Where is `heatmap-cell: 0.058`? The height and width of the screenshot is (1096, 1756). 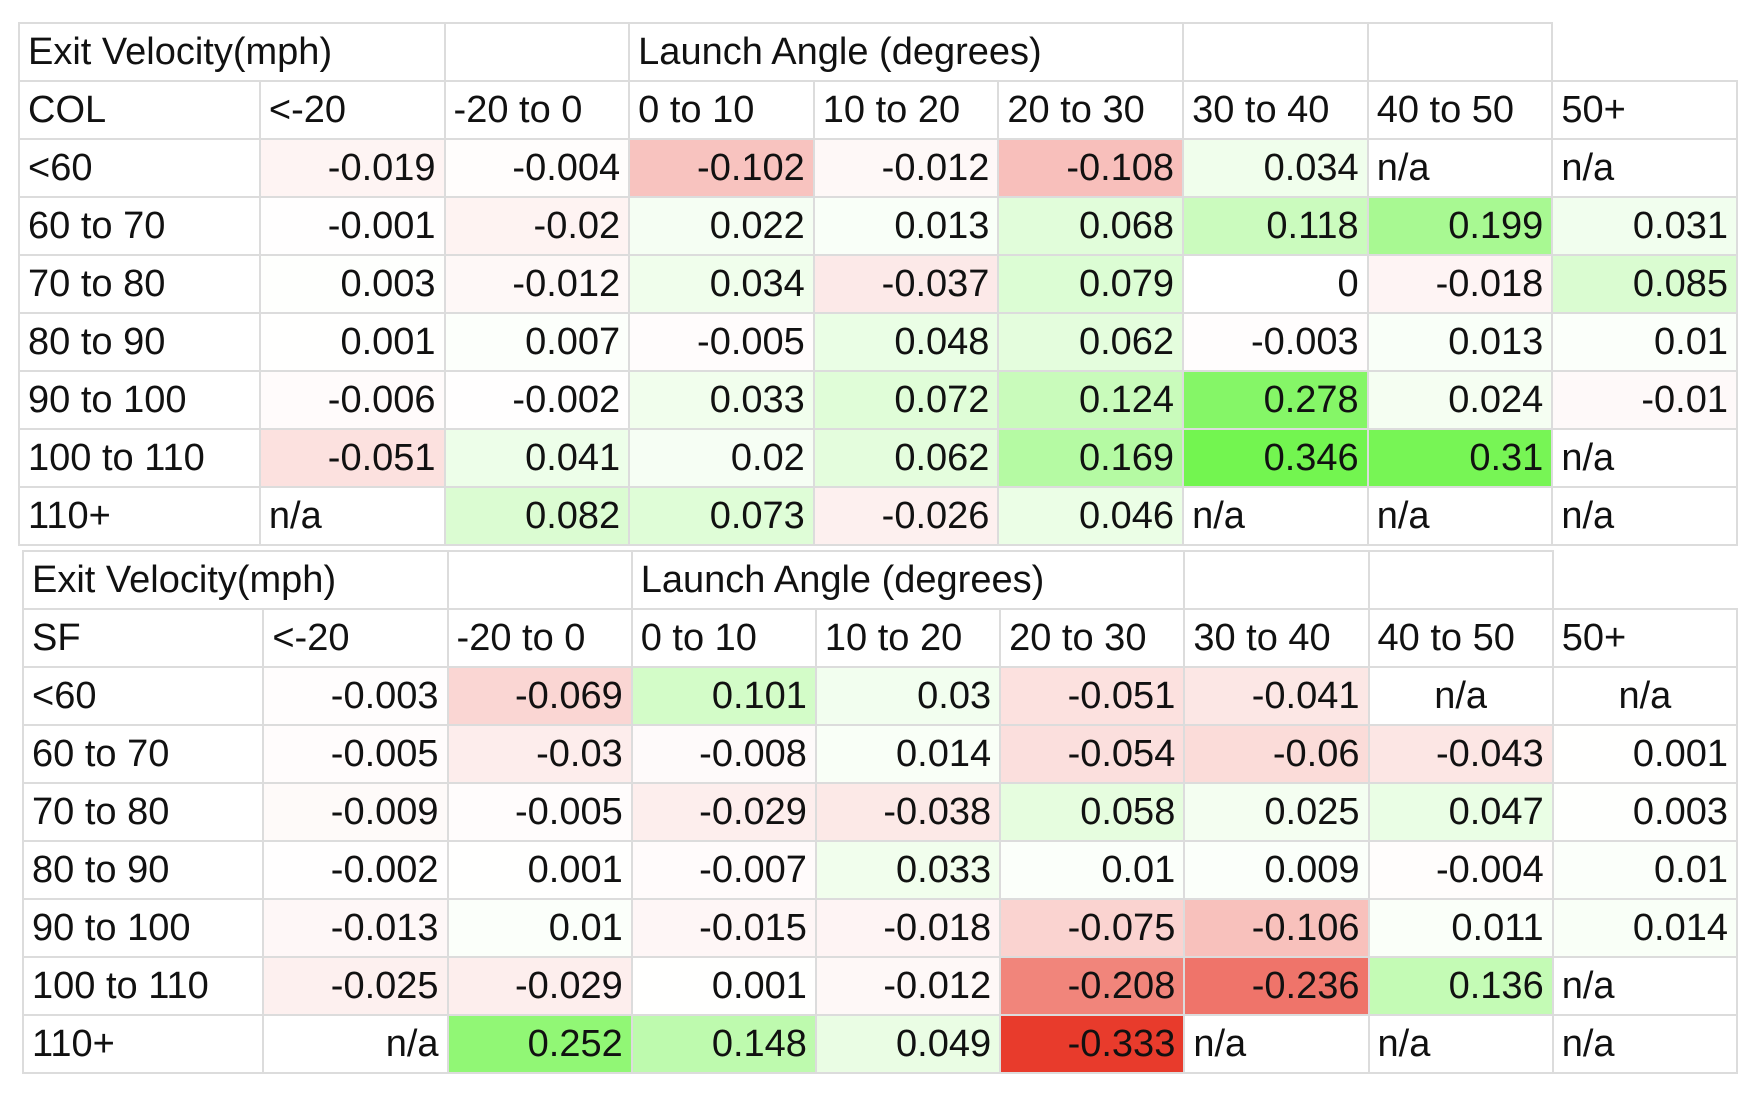
heatmap-cell: 0.058 is located at coordinates (1092, 812).